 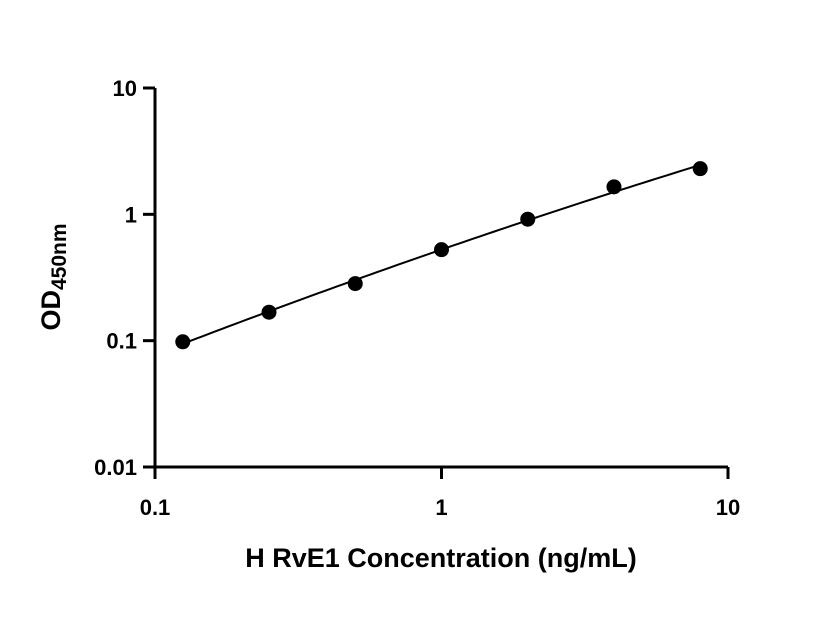 What do you see at coordinates (59, 256) in the screenshot?
I see `y-axis-title-subscript: 450nm` at bounding box center [59, 256].